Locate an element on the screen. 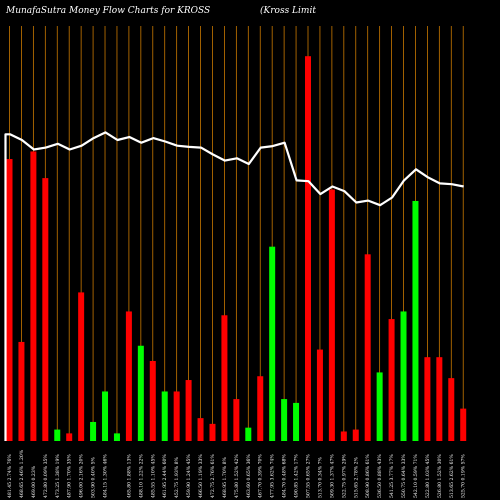  x-tick-label: 487.90 1.70% 35% is located at coordinates (70, 476).